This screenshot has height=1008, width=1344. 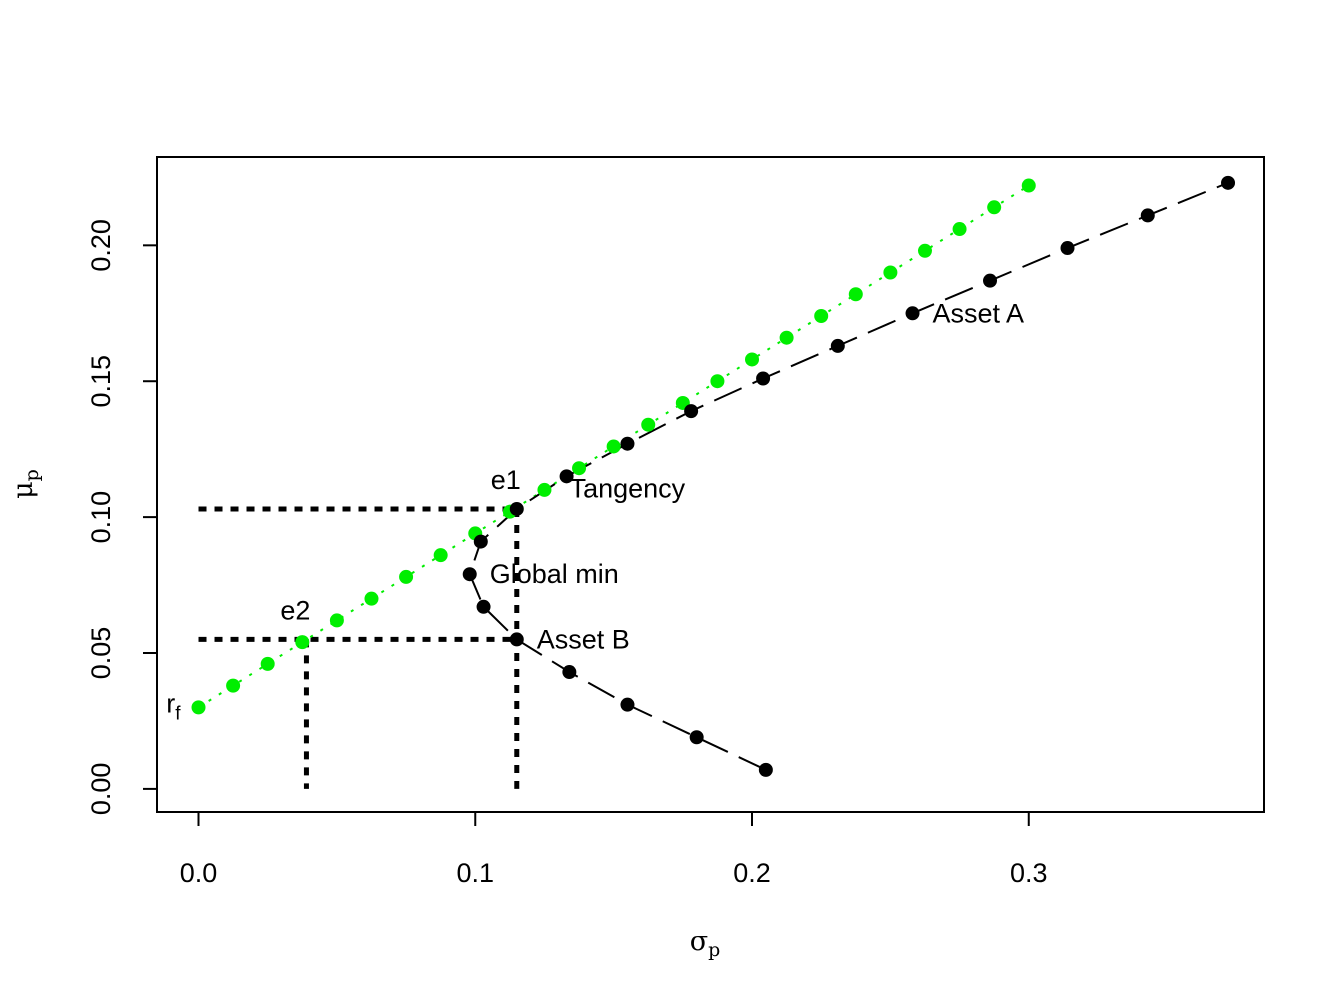 I want to click on y-tick-label: 0.10, so click(x=101, y=517).